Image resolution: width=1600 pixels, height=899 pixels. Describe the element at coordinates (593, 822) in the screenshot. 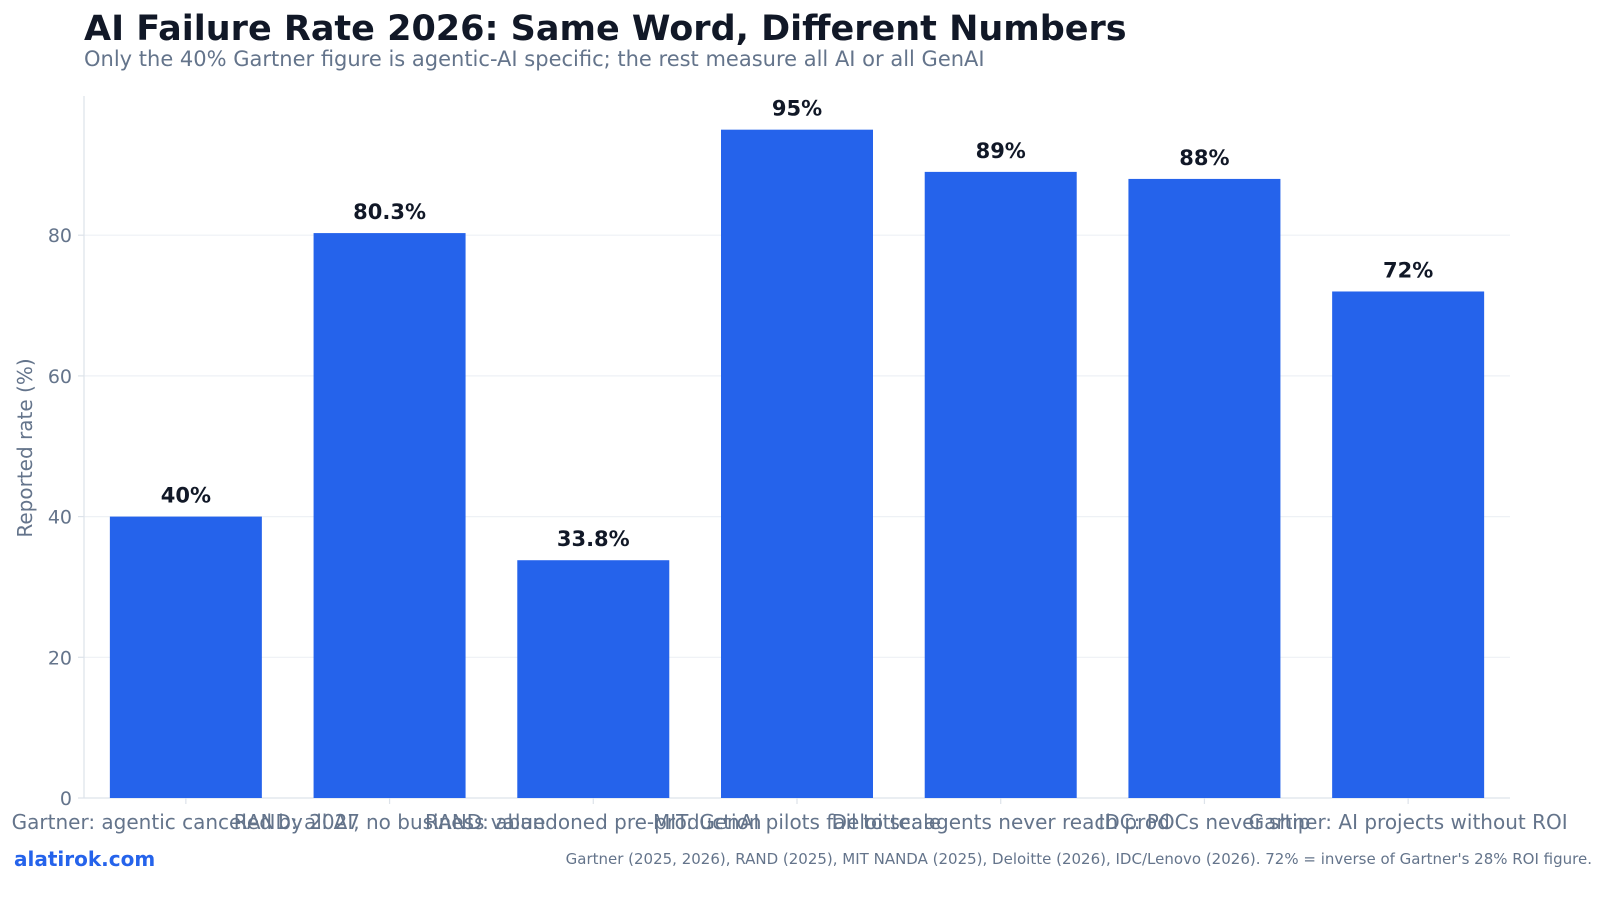

I see `x-tick-label: RAND: abandoned pre-production` at that location.